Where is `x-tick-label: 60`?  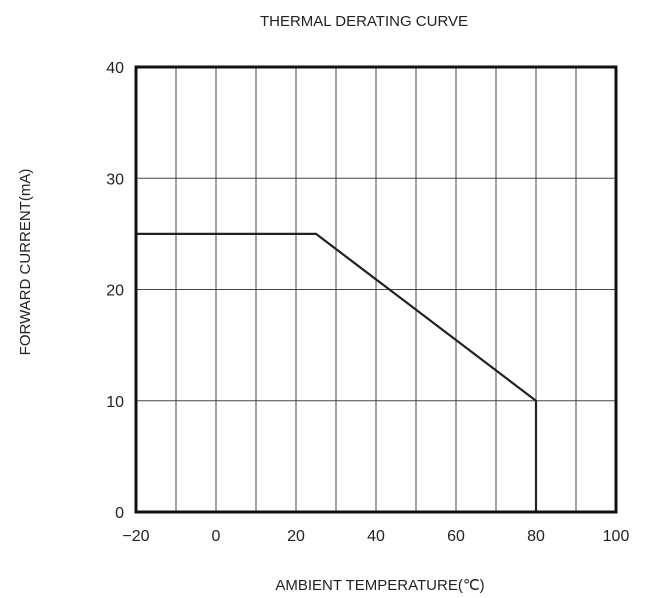 x-tick-label: 60 is located at coordinates (456, 536).